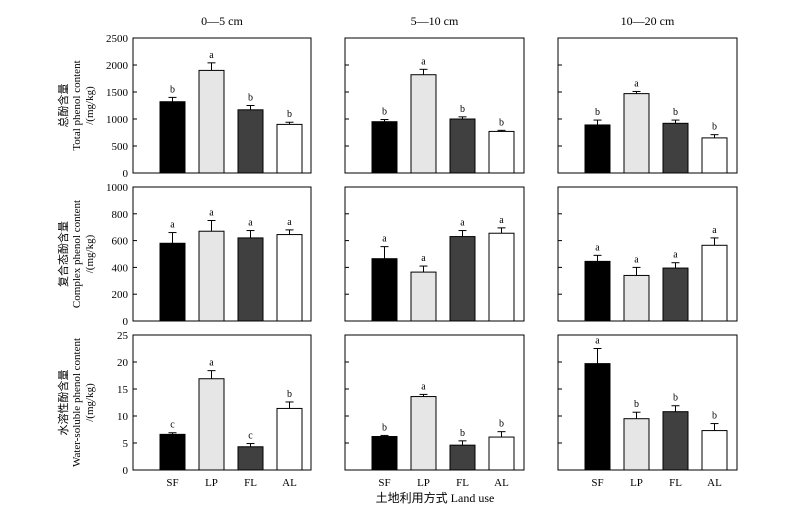 Image resolution: width=800 pixels, height=517 pixels. What do you see at coordinates (123, 363) in the screenshot?
I see `y-tick-label: 20` at bounding box center [123, 363].